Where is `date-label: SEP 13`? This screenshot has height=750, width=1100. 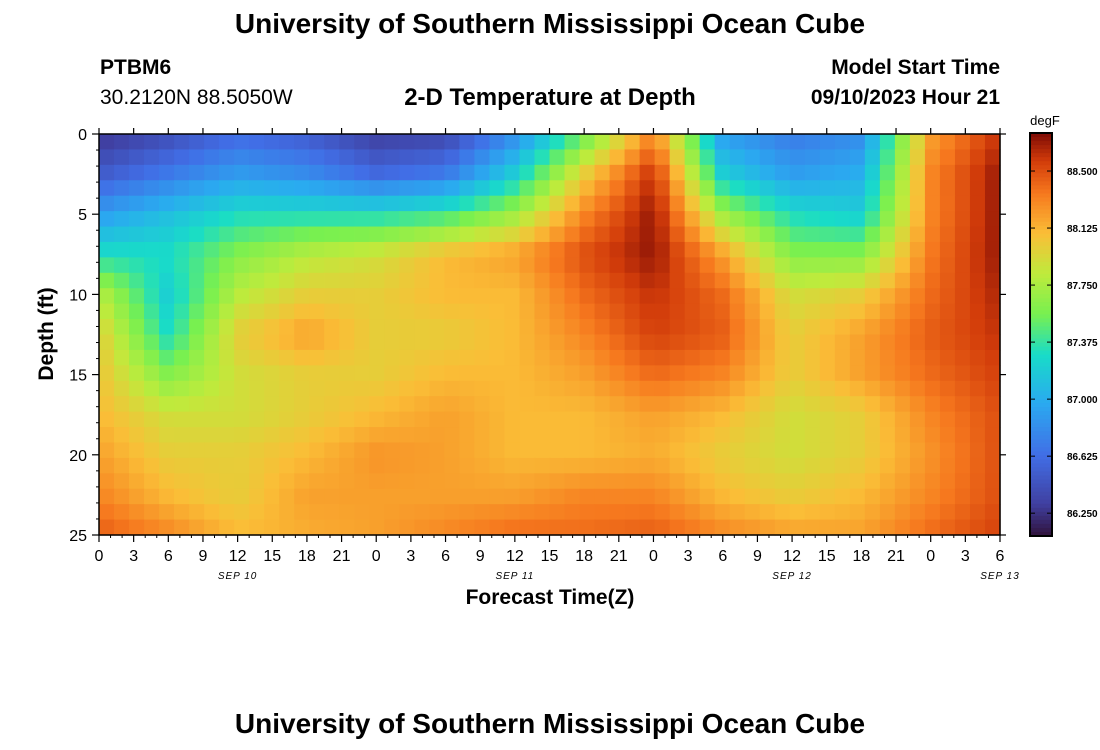 date-label: SEP 13 is located at coordinates (1000, 576).